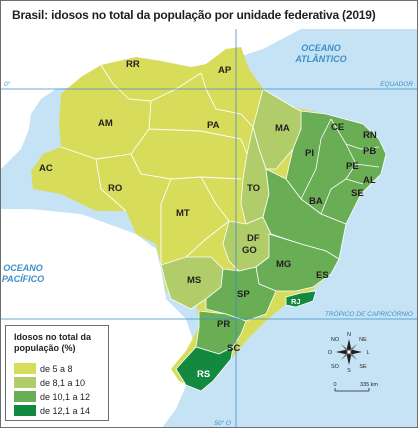 The image size is (420, 430). What do you see at coordinates (282, 128) in the screenshot?
I see `label-ma: MA` at bounding box center [282, 128].